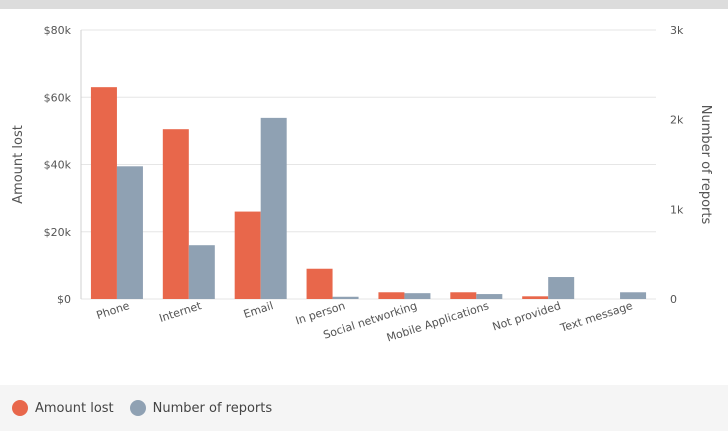  What do you see at coordinates (212, 408) in the screenshot?
I see `legend-label-number-of-reports: Number of reports` at bounding box center [212, 408].